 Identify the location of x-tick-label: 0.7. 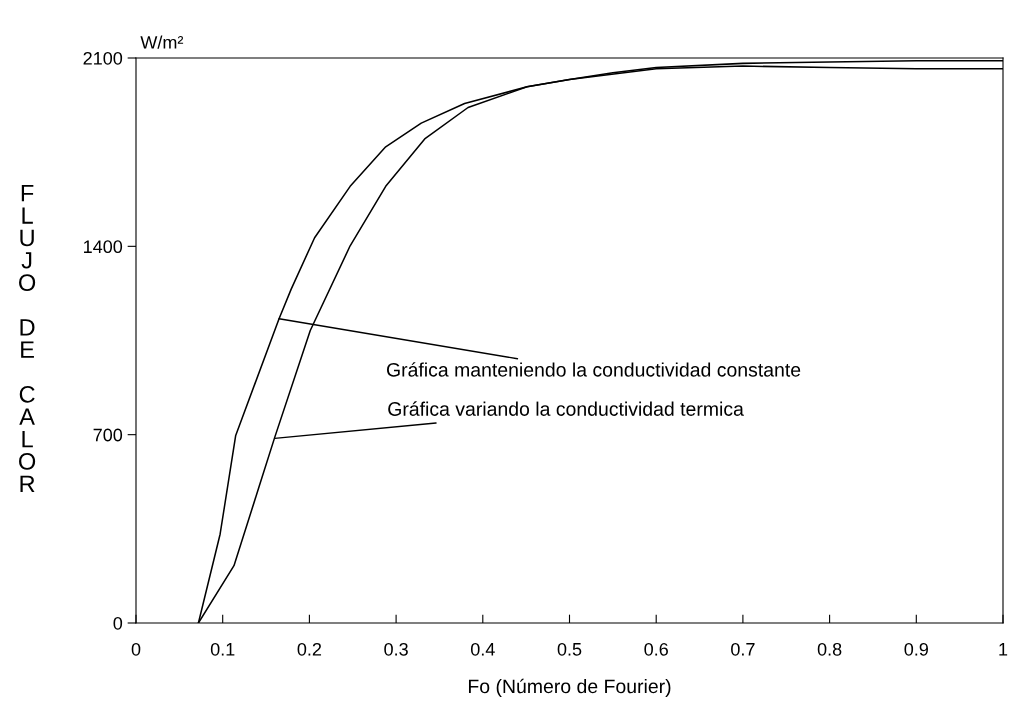
(743, 649).